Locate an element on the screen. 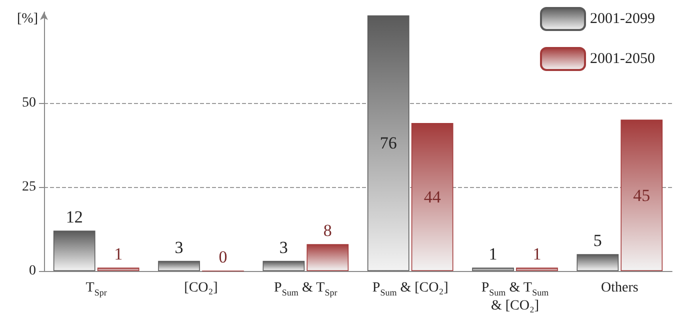 This screenshot has height=321, width=680. legend-label: 2001-2099 is located at coordinates (623, 19).